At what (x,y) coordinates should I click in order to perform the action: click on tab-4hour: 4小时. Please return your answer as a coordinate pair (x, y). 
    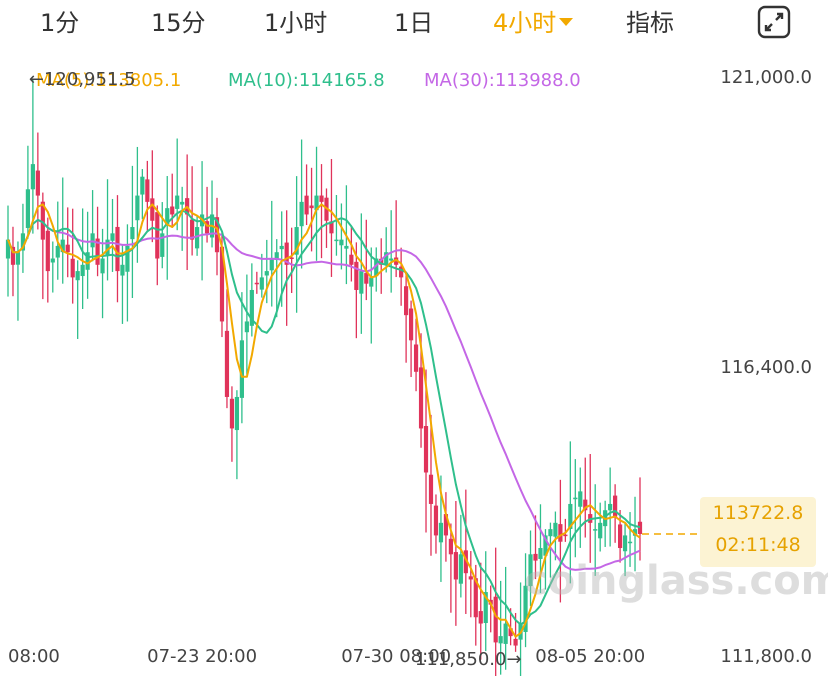
    Looking at the image, I should click on (533, 23).